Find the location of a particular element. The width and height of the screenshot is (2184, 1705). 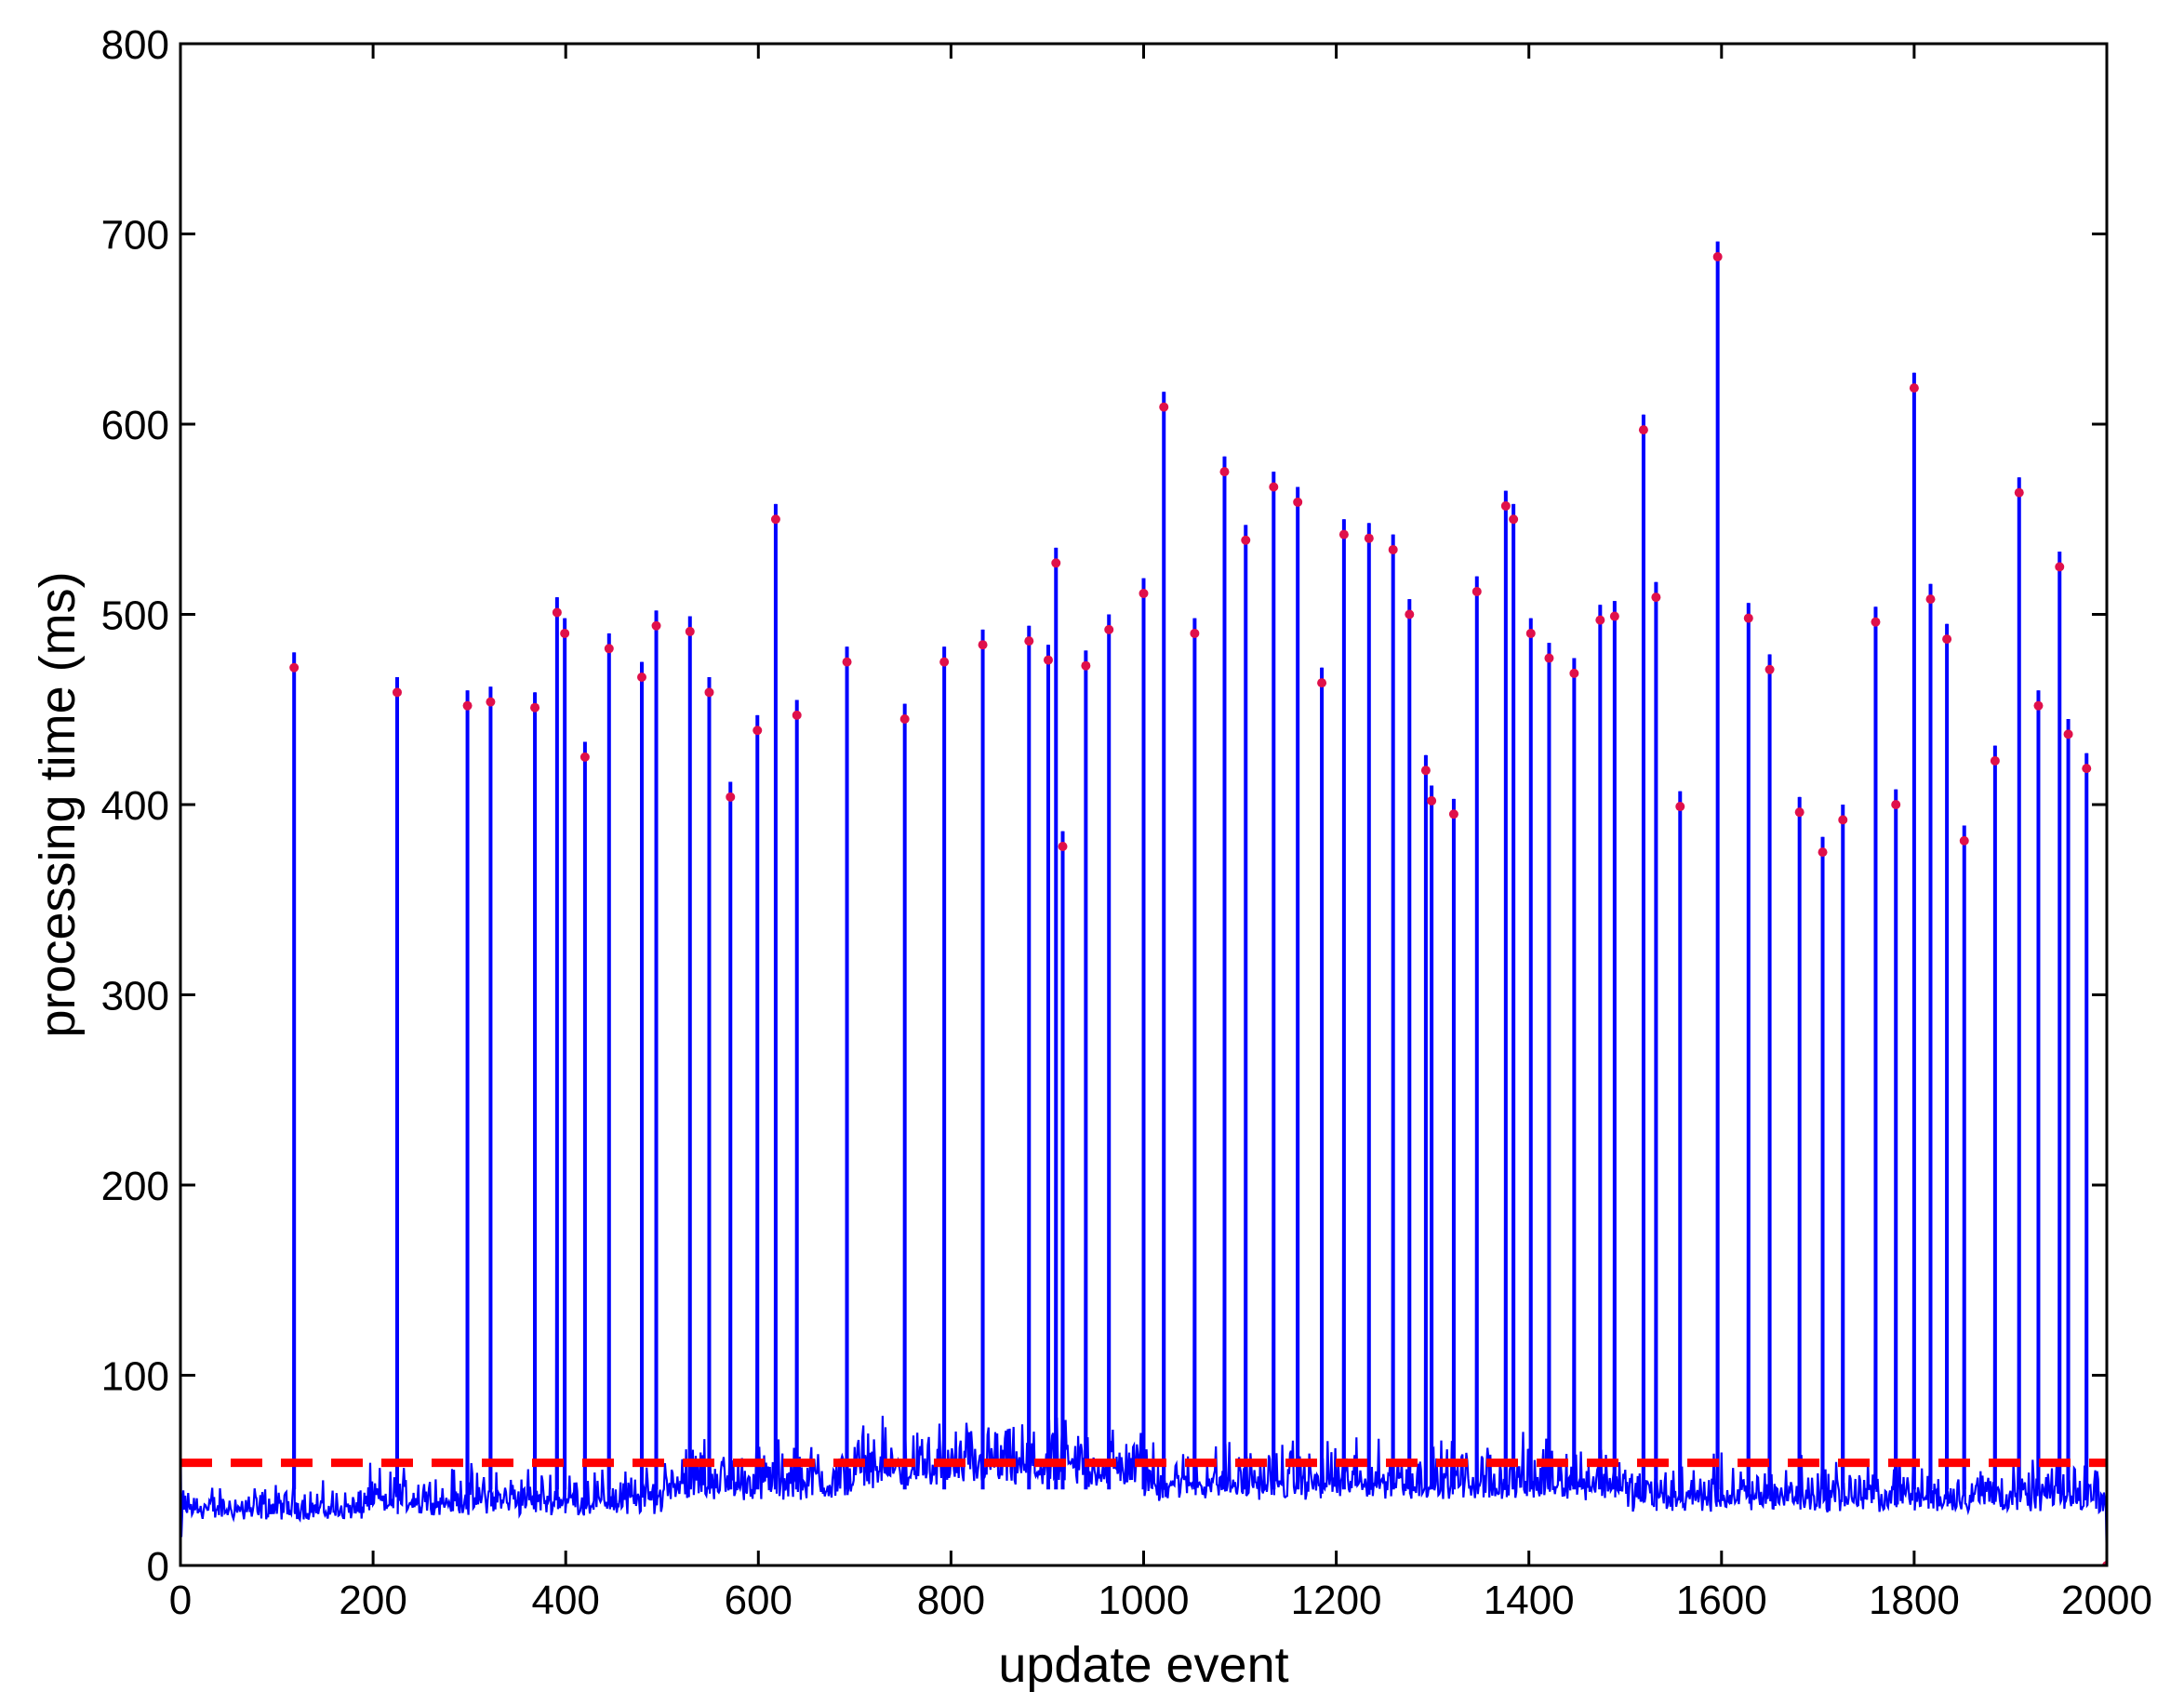

x-tick-label: 0 is located at coordinates (180, 1600).